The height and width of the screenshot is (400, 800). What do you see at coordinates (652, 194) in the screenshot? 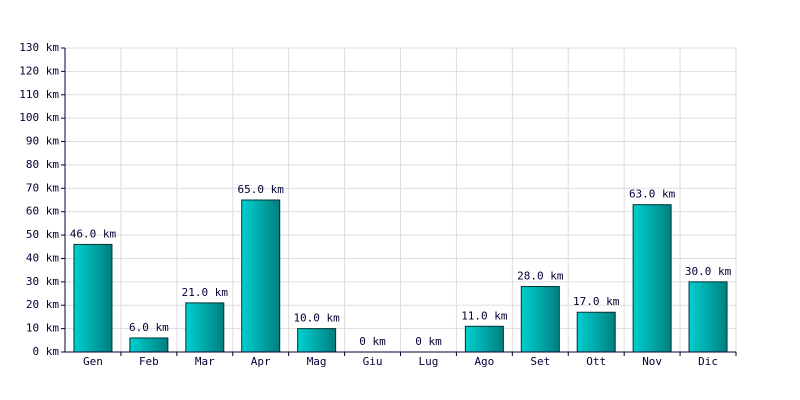
I see `value-label: 63.0 km` at bounding box center [652, 194].